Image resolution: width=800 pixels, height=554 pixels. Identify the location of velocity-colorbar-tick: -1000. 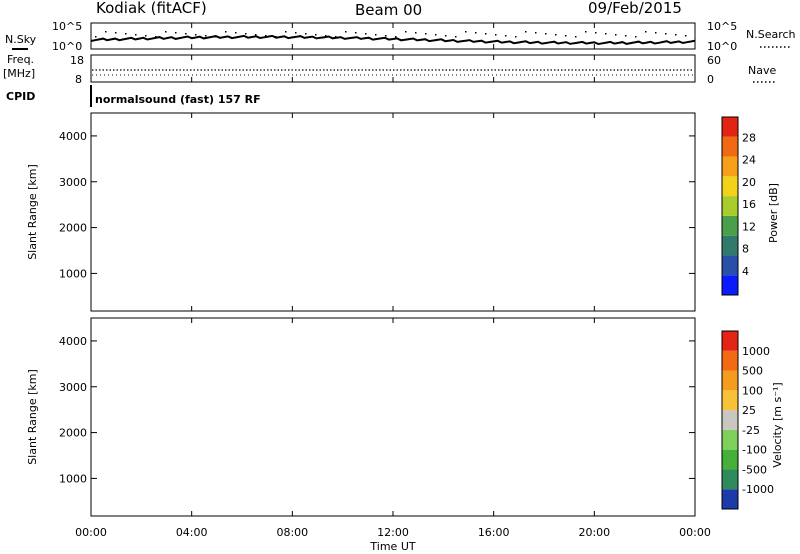
(758, 489).